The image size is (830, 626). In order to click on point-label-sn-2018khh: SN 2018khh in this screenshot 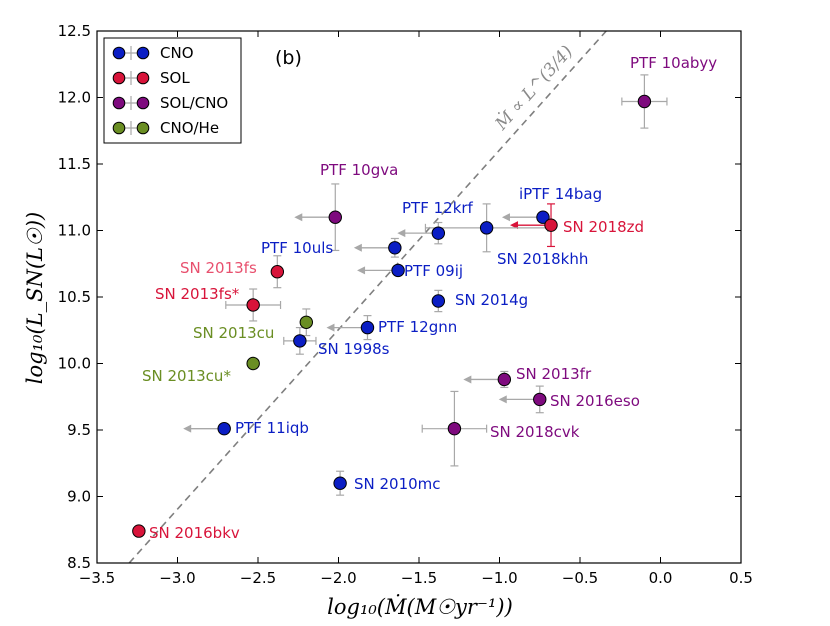, I will do `click(542, 259)`.